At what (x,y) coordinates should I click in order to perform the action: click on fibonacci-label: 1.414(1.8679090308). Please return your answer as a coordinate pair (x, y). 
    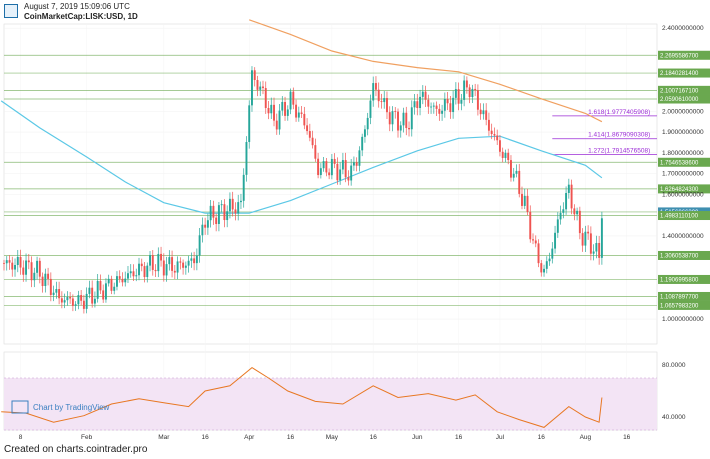
    Looking at the image, I should click on (619, 135).